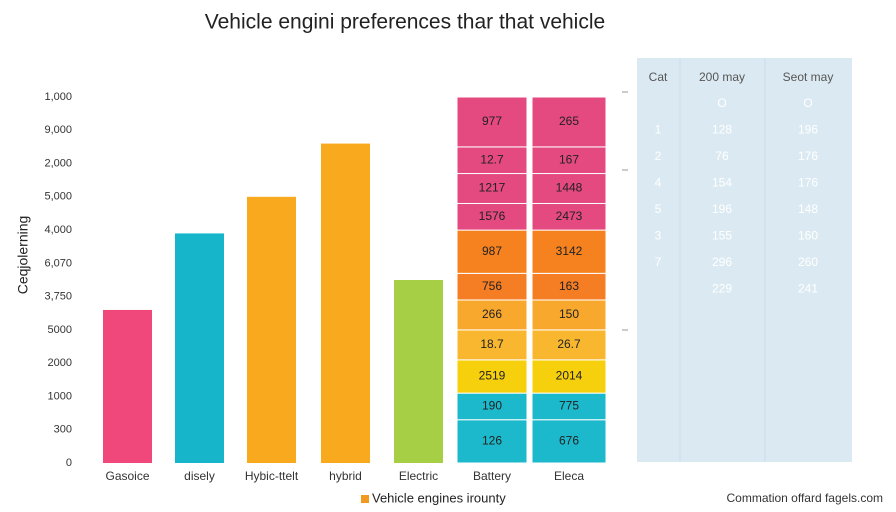 This screenshot has width=896, height=512. I want to click on segment-label: 2473, so click(569, 216).